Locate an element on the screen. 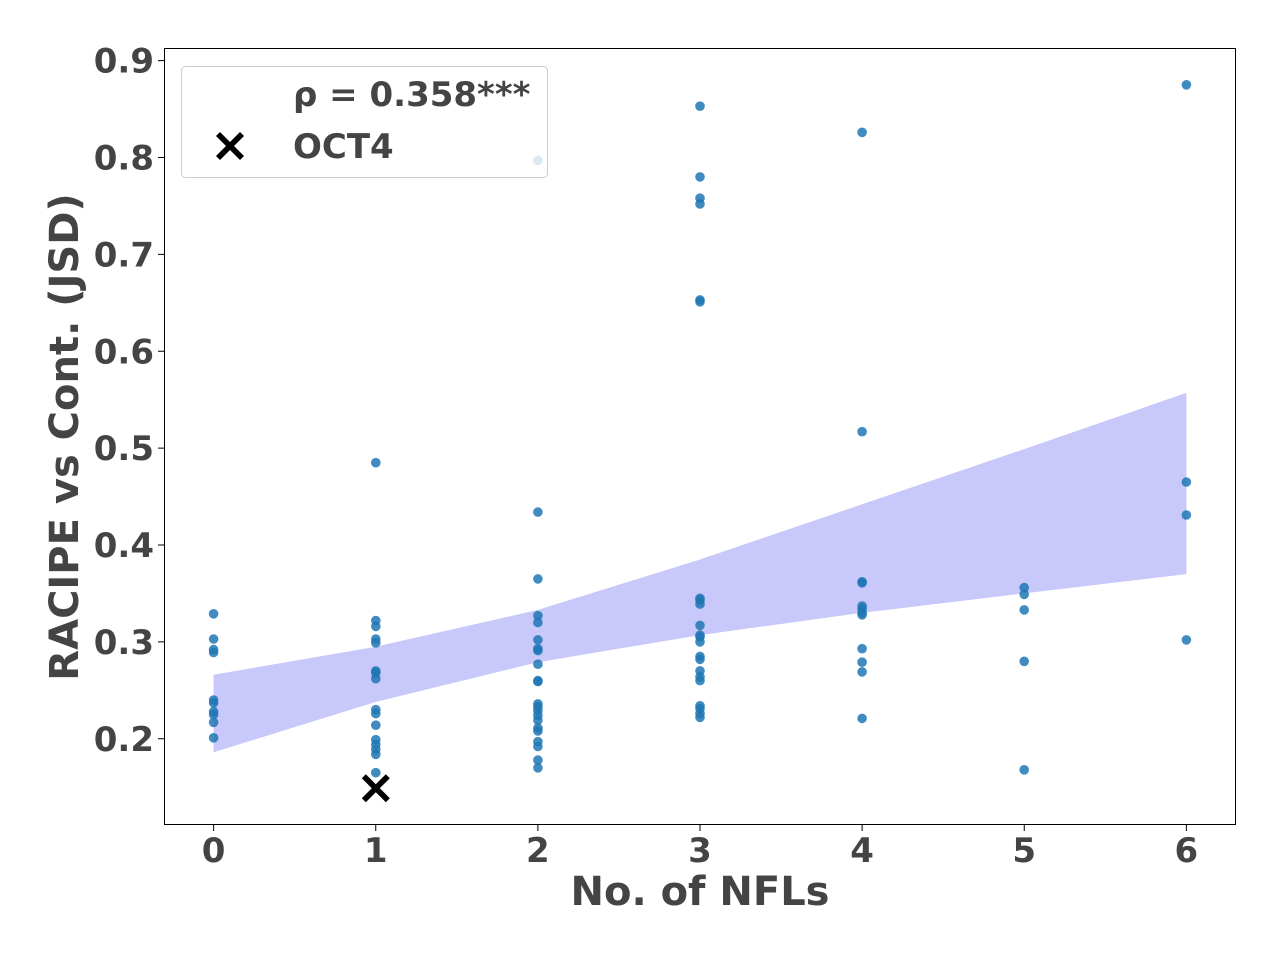 The height and width of the screenshot is (960, 1280). y-tick-label: 0.9 is located at coordinates (124, 62).